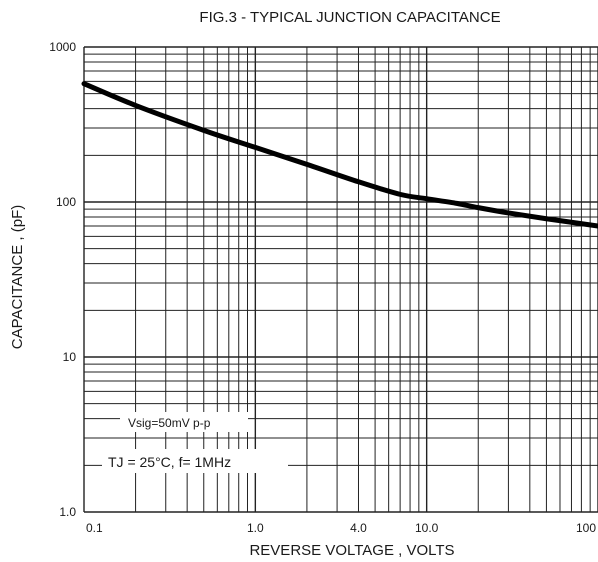 This screenshot has width=598, height=562. What do you see at coordinates (17, 277) in the screenshot?
I see `y-axis-label: CAPACITANCE , (pF)` at bounding box center [17, 277].